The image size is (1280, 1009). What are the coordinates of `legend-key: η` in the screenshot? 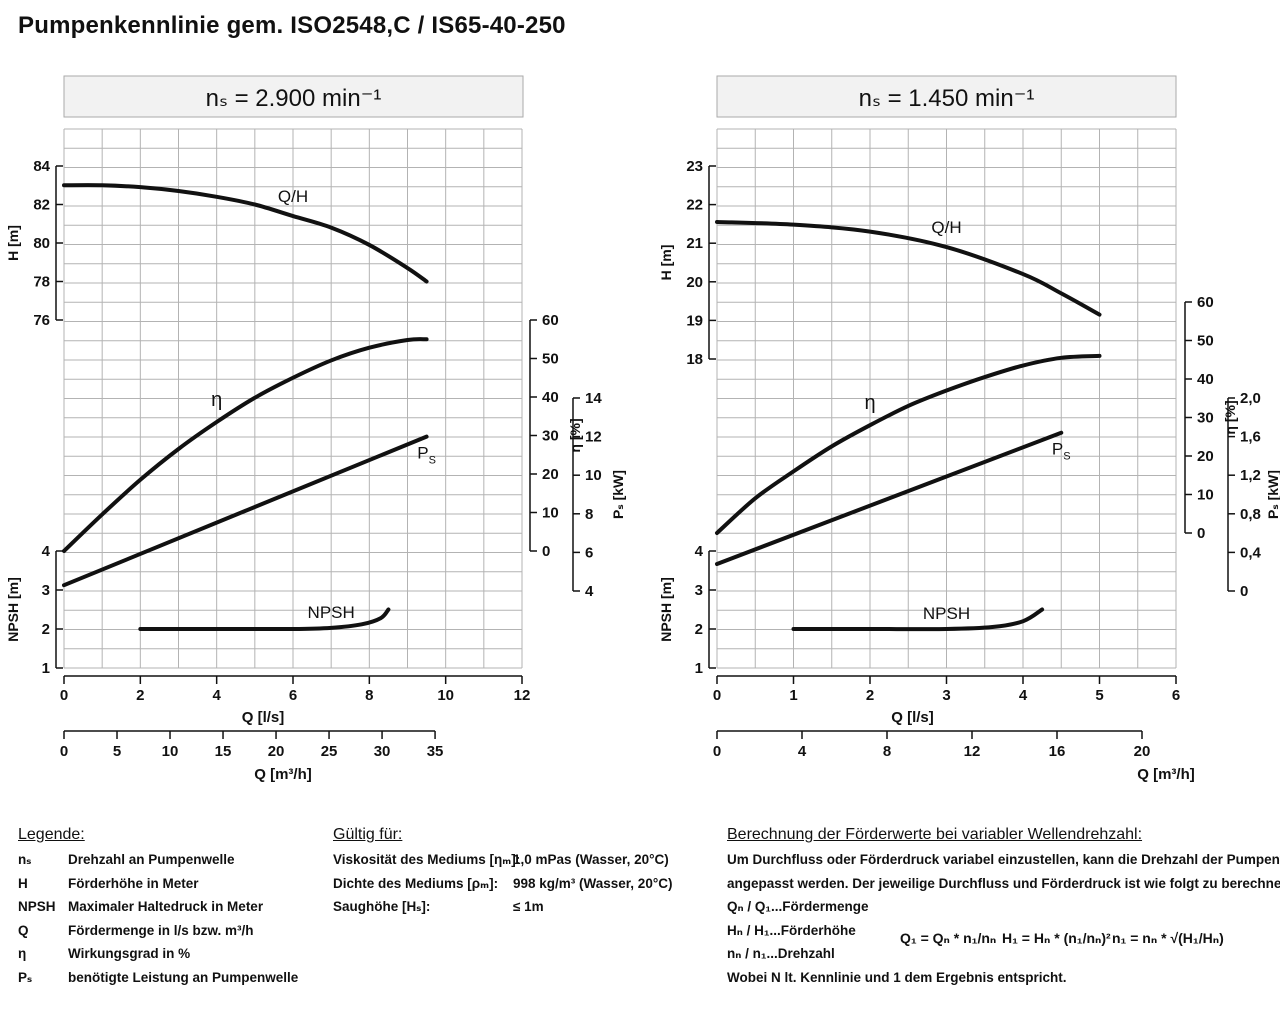 It's located at (22, 954).